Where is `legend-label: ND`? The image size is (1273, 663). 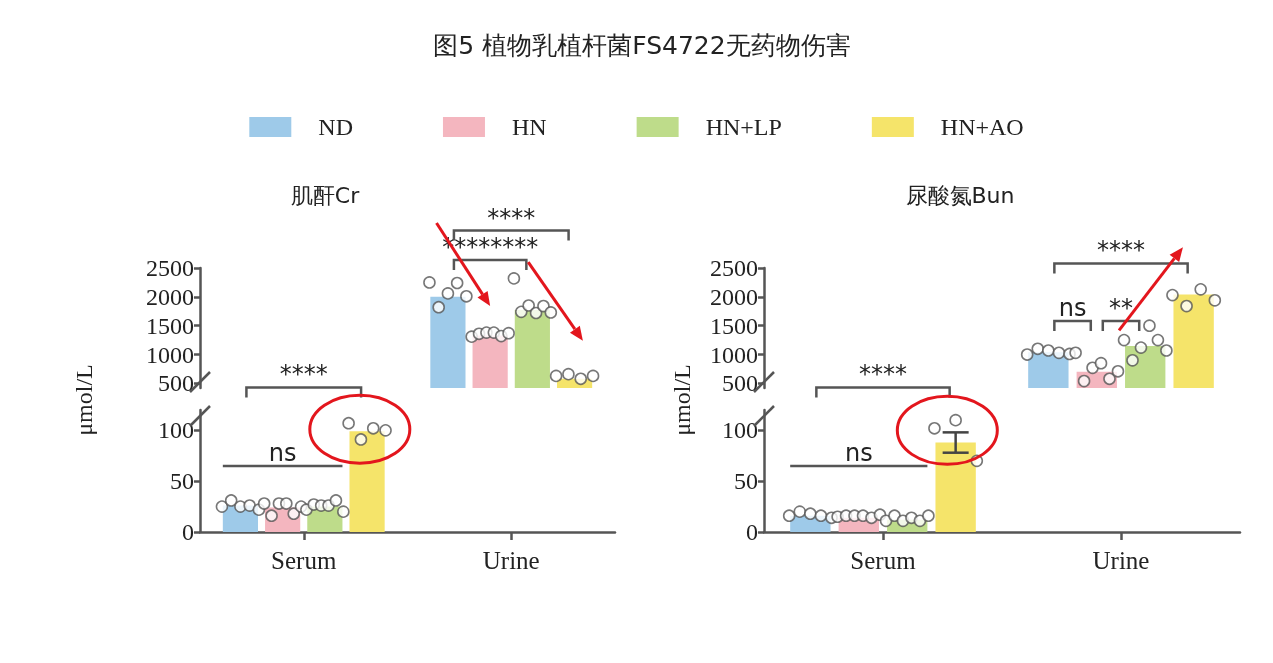 legend-label: ND is located at coordinates (335, 127).